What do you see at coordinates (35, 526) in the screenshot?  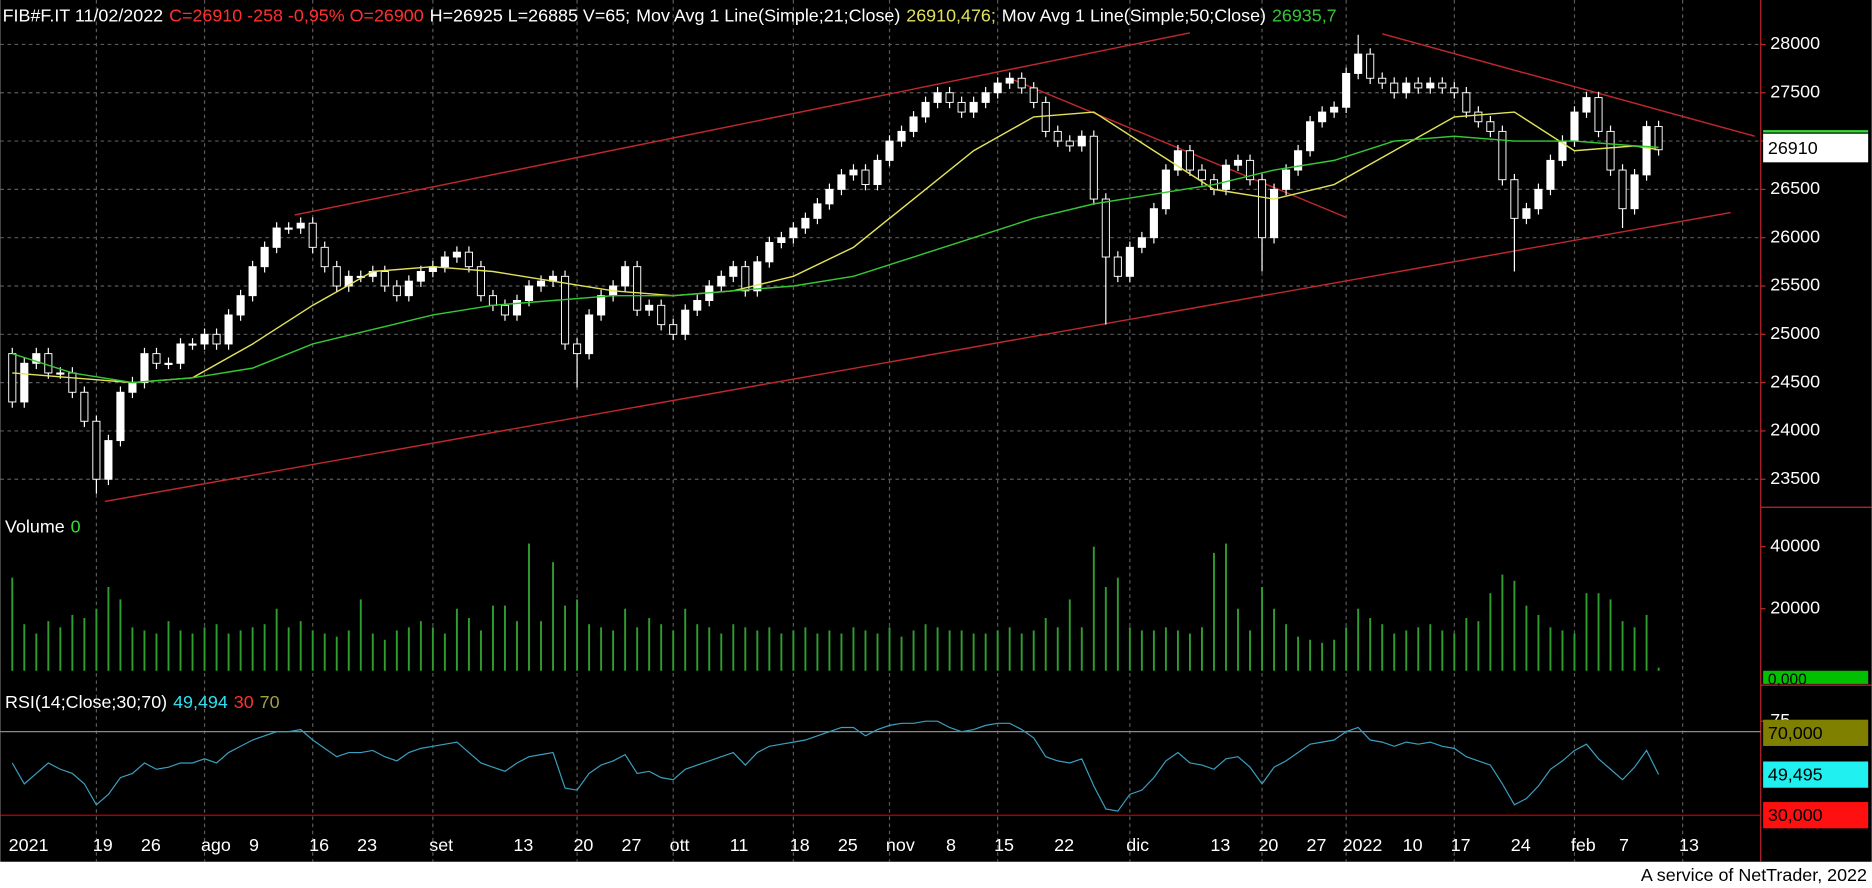 I see `panel-title-label: Volume` at bounding box center [35, 526].